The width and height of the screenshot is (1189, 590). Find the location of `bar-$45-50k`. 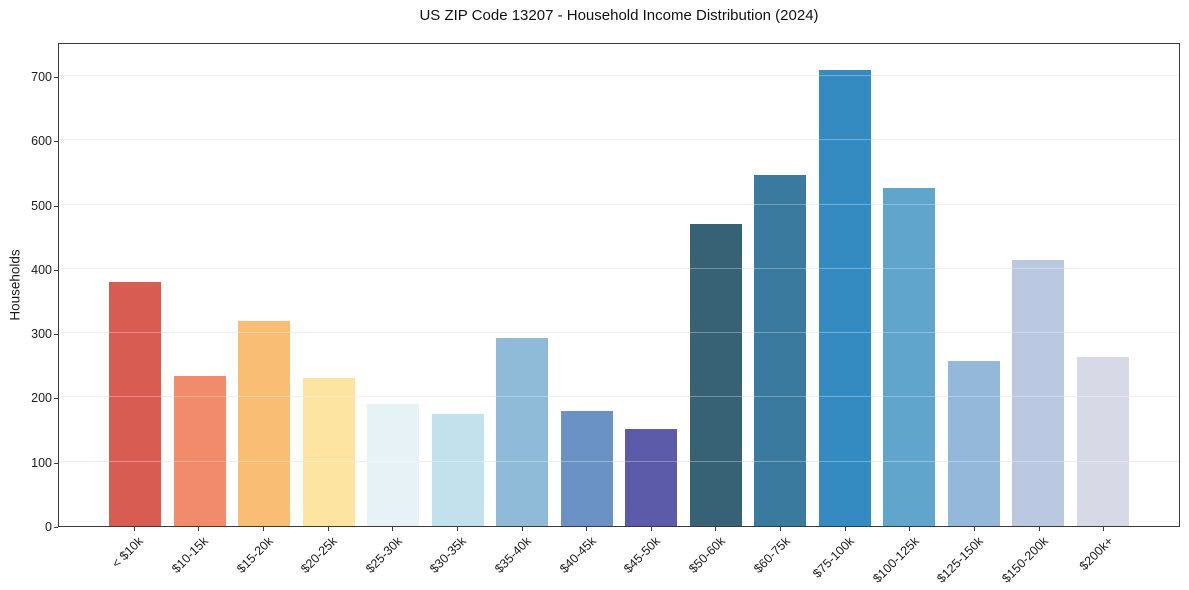

bar-$45-50k is located at coordinates (651, 477).